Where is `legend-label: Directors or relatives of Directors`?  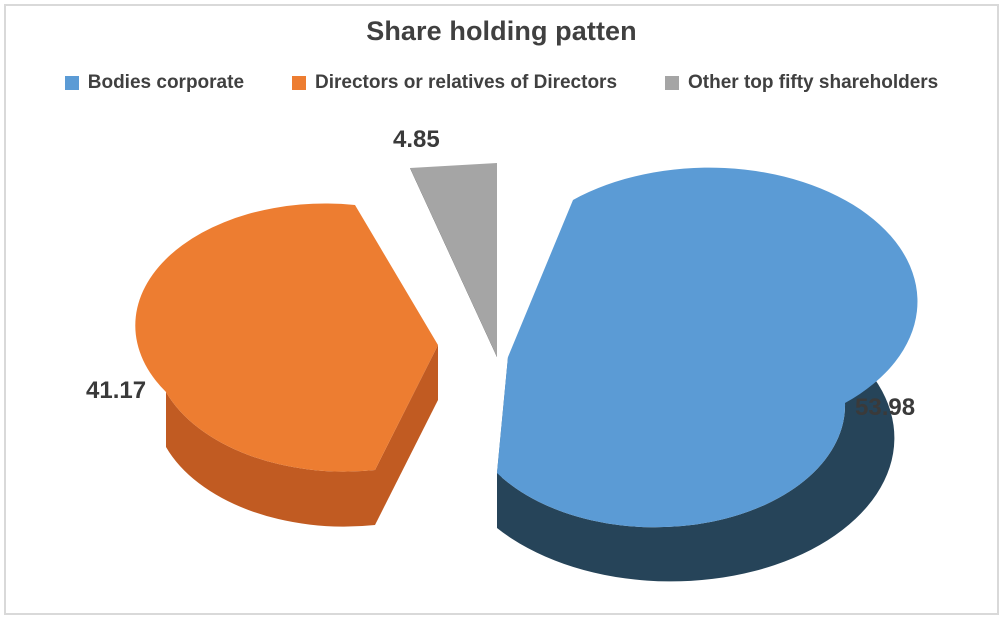
legend-label: Directors or relatives of Directors is located at coordinates (466, 82).